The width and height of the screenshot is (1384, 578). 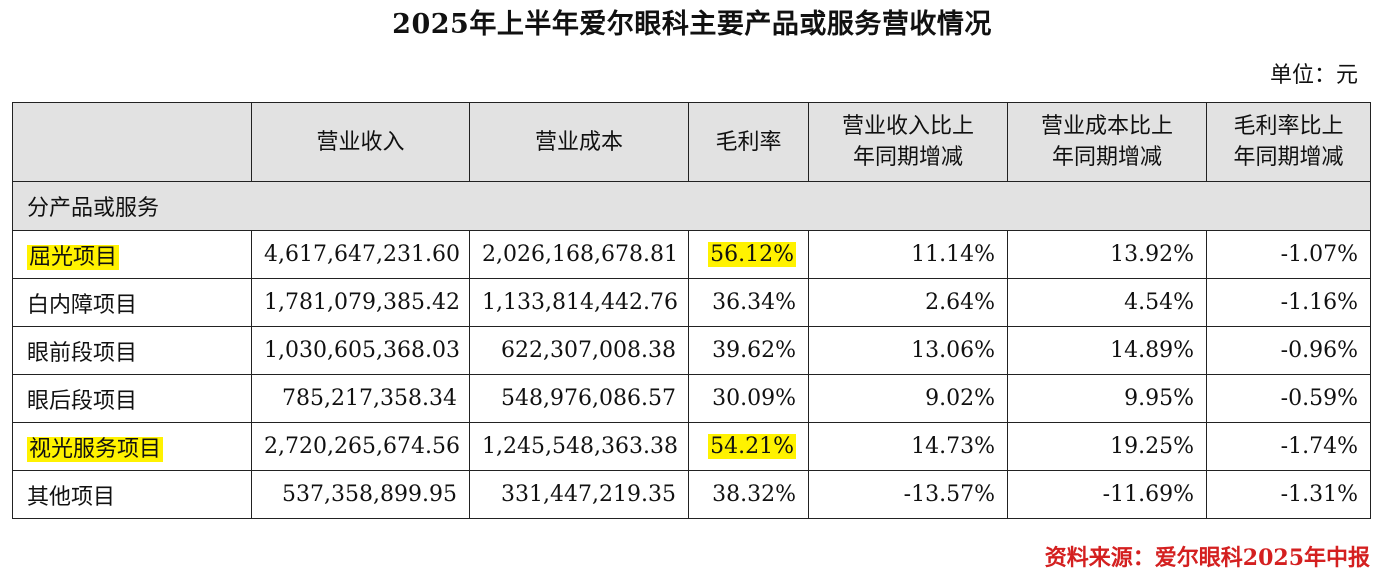 I want to click on cell-revenue: 4,617,647,231.60, so click(x=360, y=254).